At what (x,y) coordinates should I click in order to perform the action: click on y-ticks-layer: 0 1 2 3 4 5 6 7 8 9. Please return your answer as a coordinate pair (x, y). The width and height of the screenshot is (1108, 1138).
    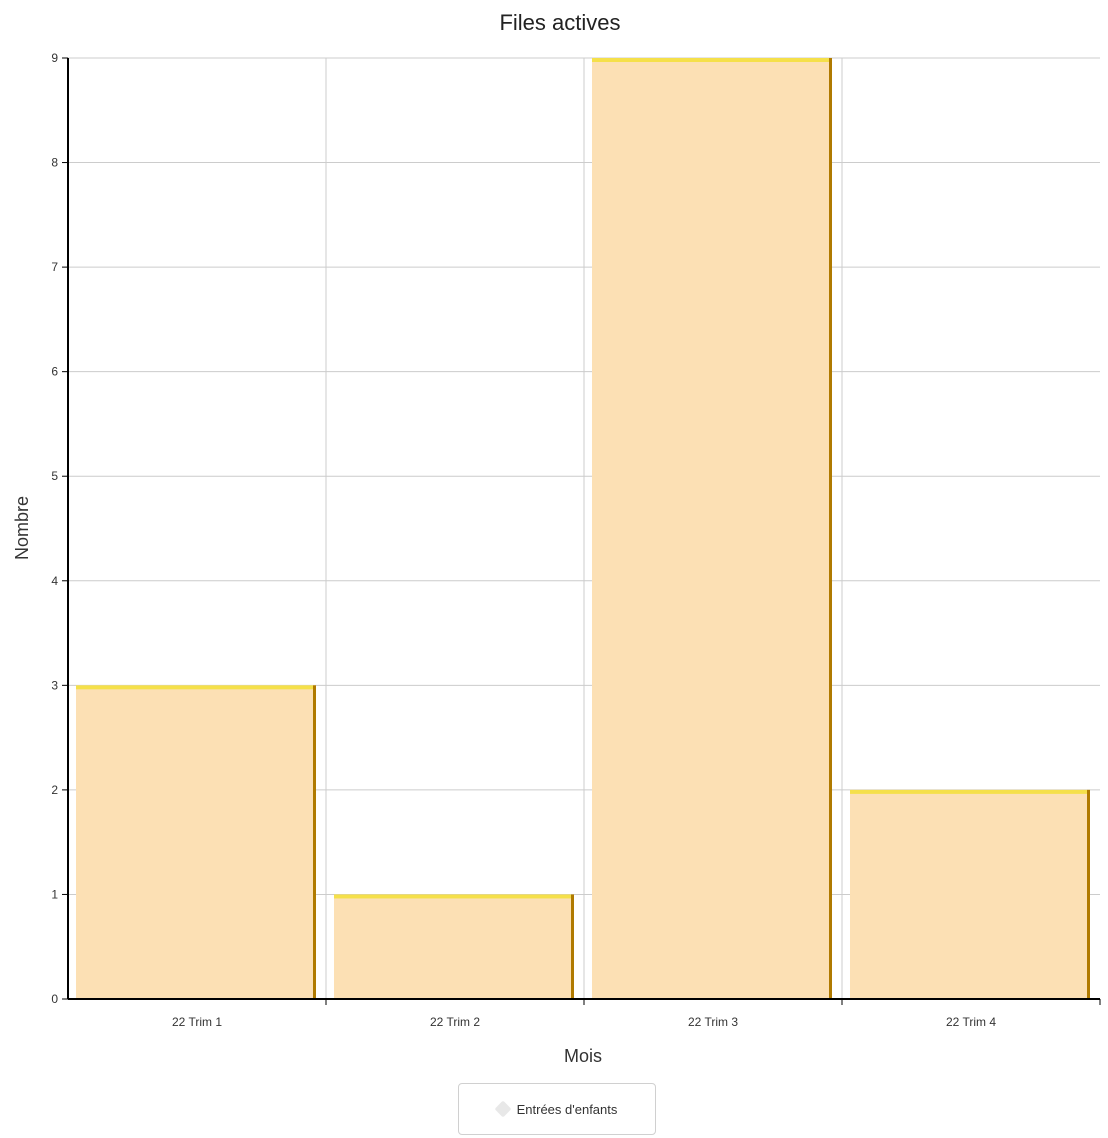
    Looking at the image, I should click on (59, 528).